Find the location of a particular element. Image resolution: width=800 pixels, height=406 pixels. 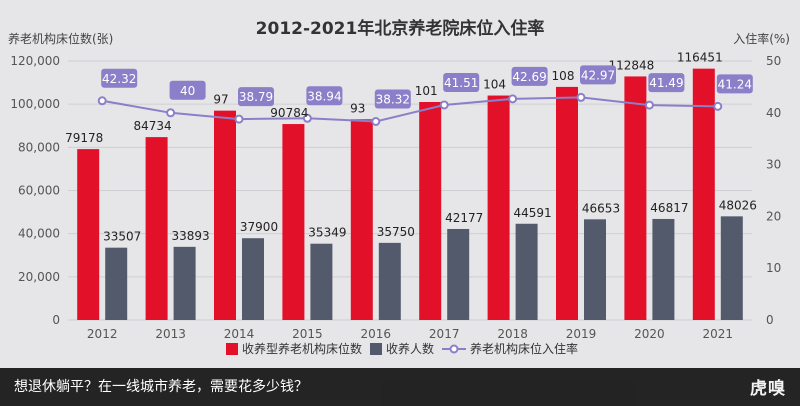

data-label-people: 46653 is located at coordinates (601, 208).